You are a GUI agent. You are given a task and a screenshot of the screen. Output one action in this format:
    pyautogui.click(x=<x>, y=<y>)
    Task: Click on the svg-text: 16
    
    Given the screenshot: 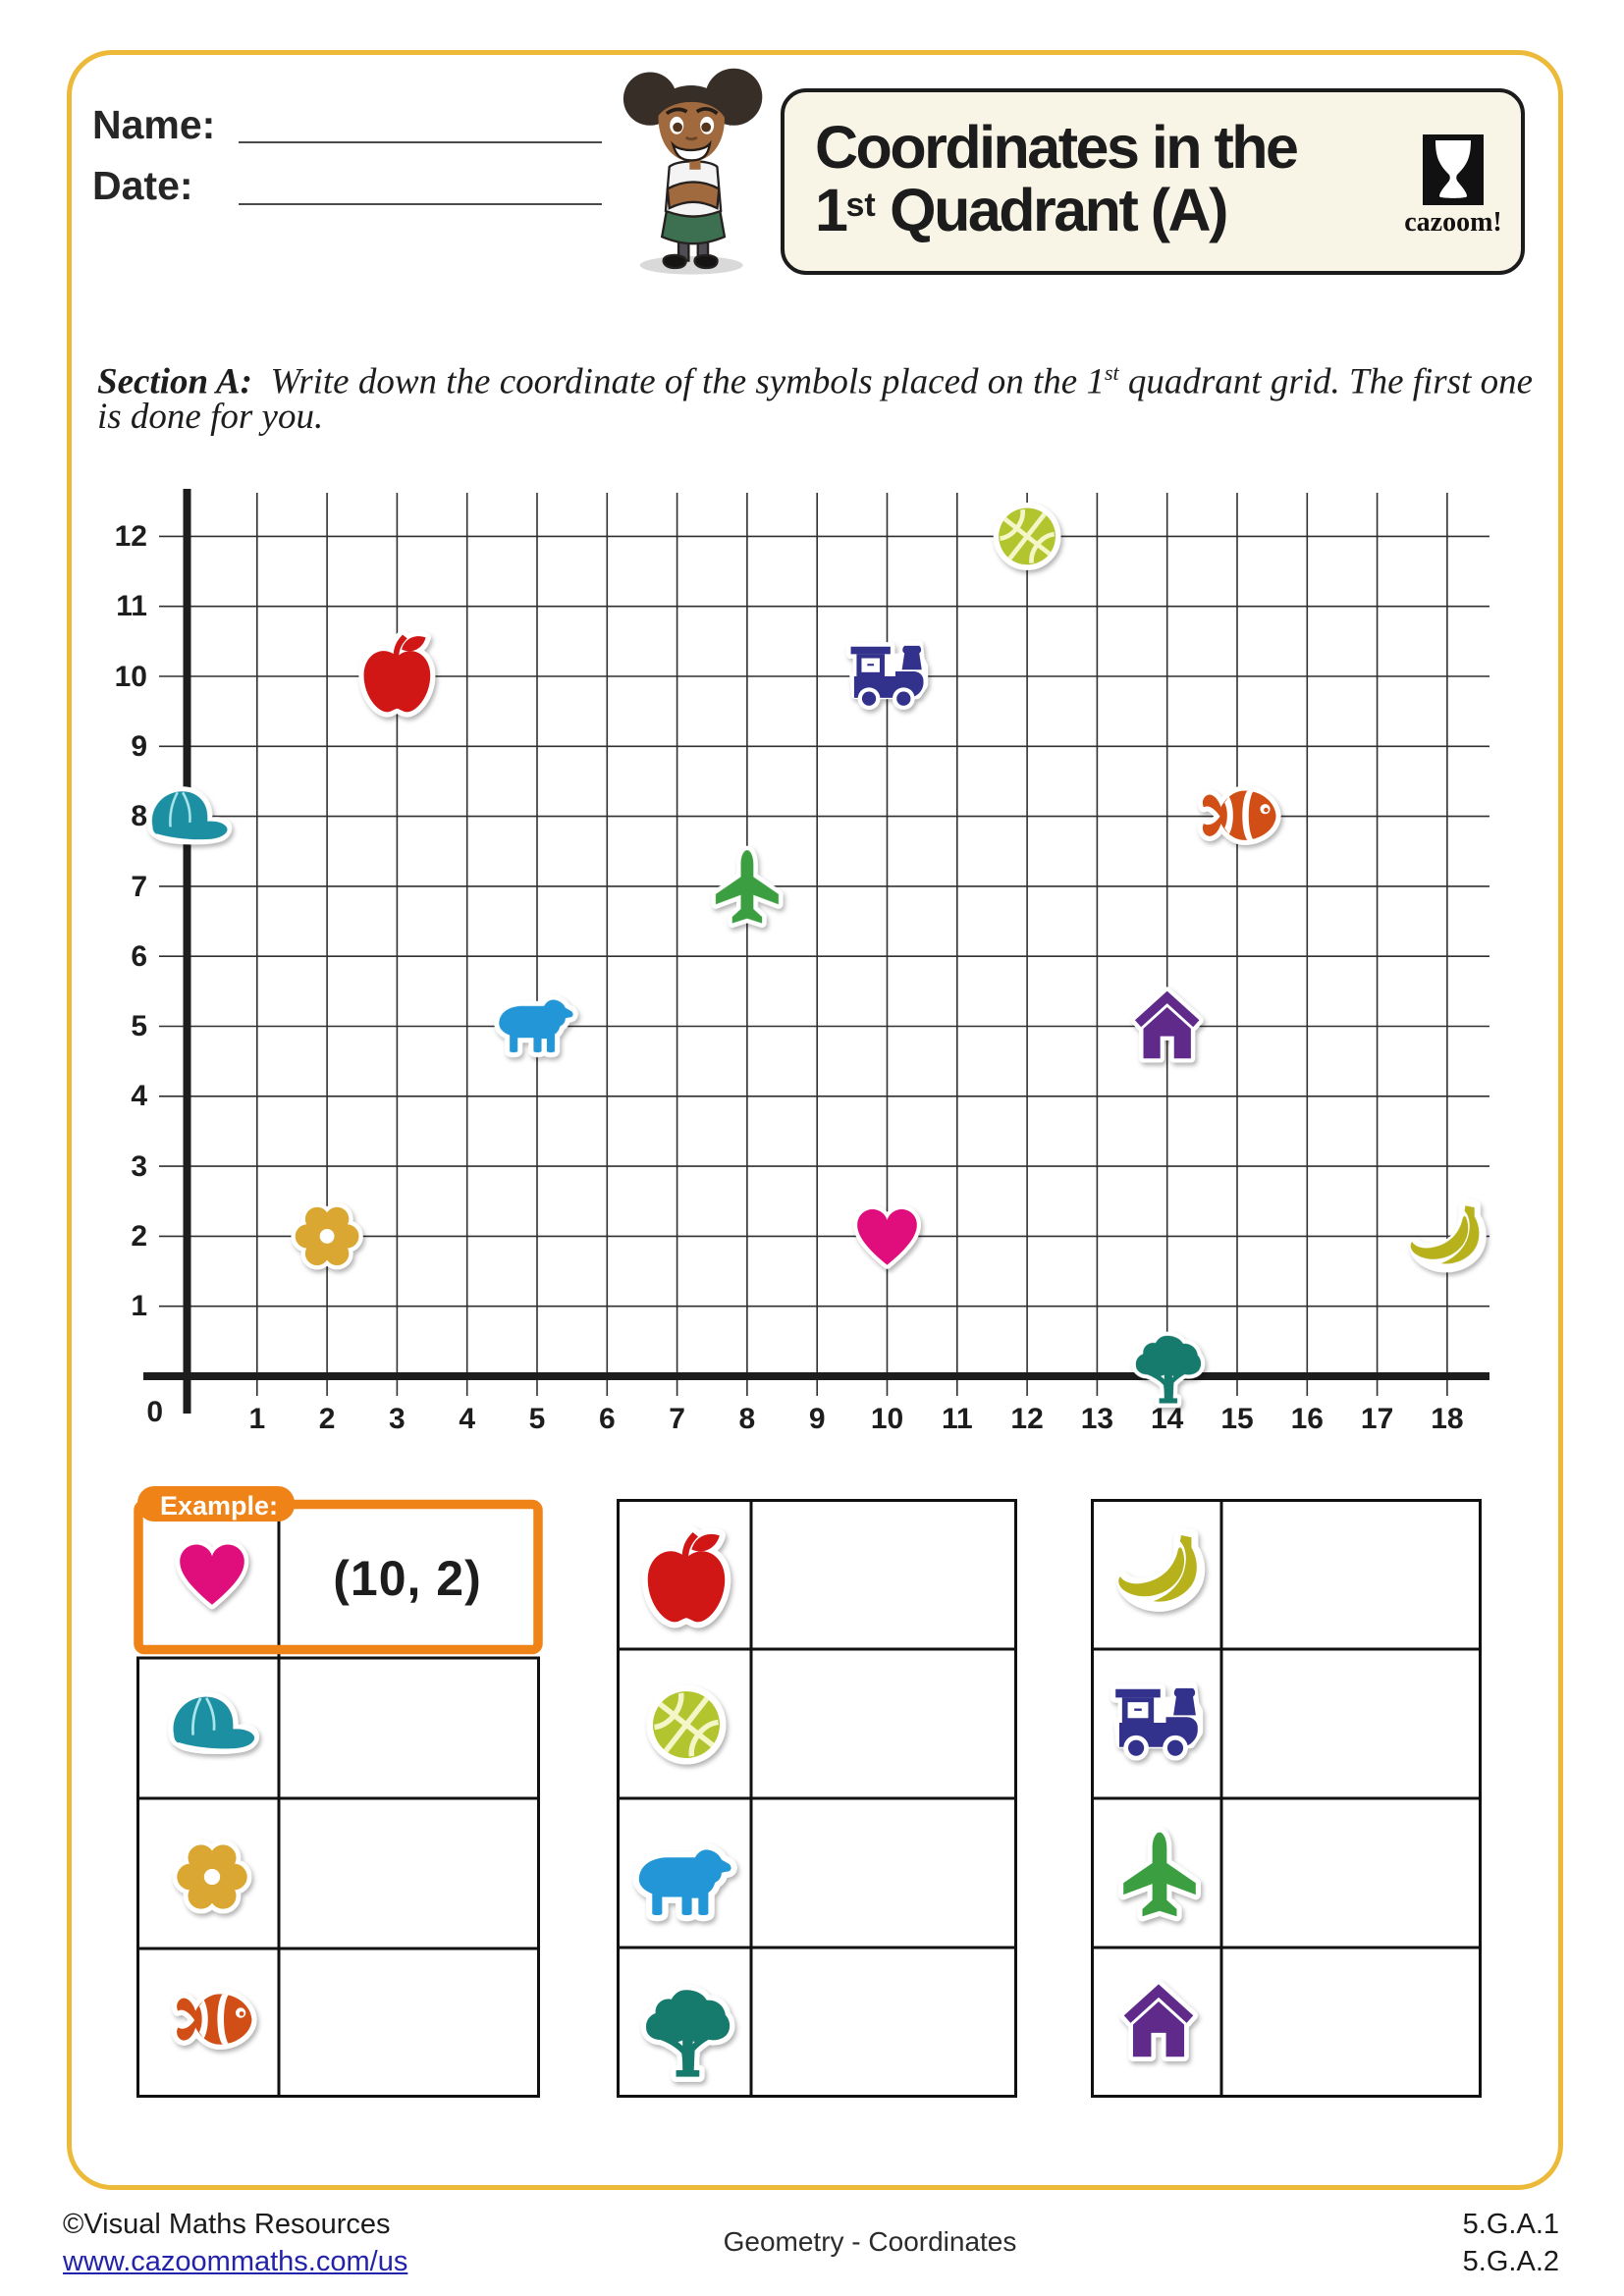 What is the action you would take?
    pyautogui.click(x=1307, y=1419)
    